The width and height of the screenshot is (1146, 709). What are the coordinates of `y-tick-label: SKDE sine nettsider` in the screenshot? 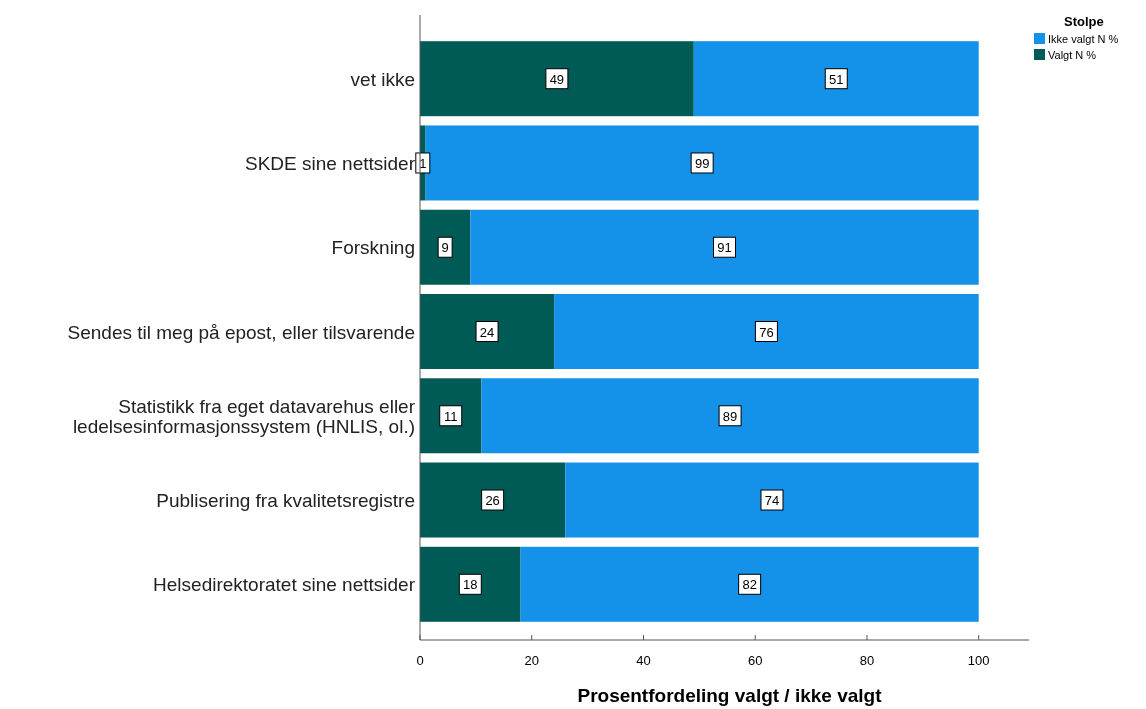 It's located at (330, 163).